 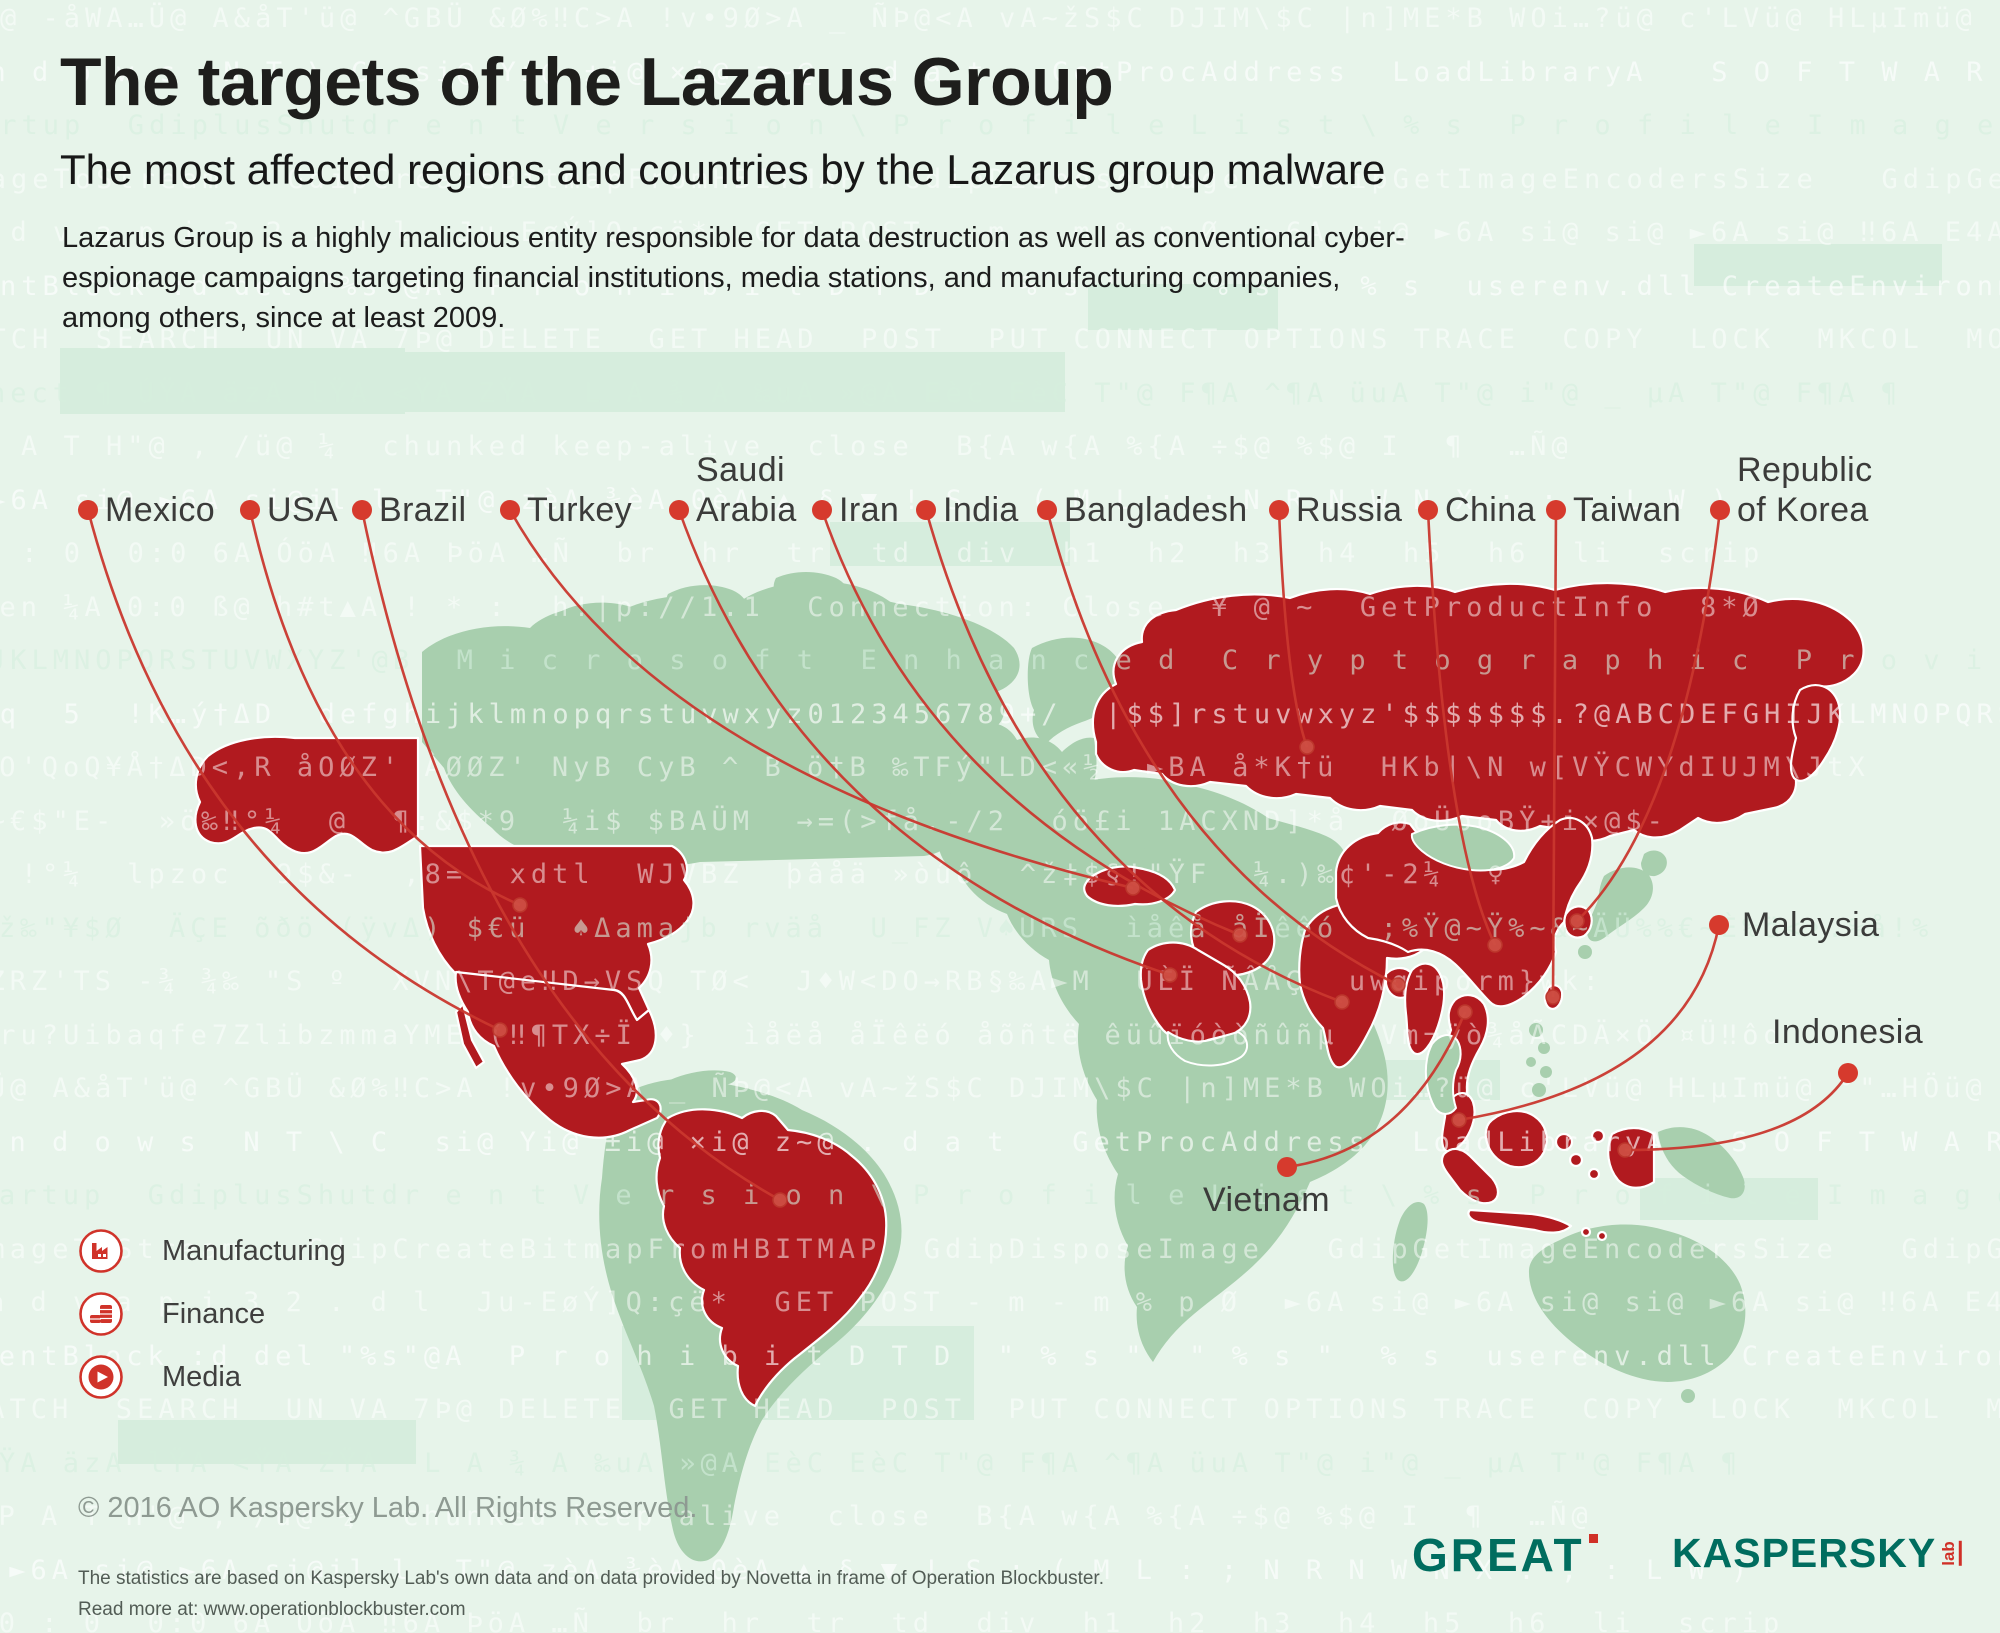 I want to click on label-dot-india, so click(x=926, y=510).